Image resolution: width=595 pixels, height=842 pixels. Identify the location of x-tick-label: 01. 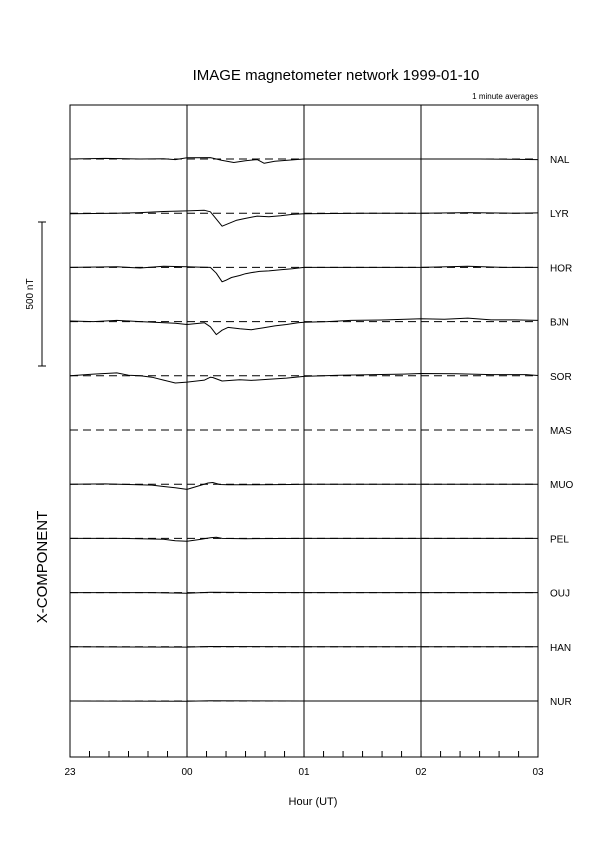
(304, 772).